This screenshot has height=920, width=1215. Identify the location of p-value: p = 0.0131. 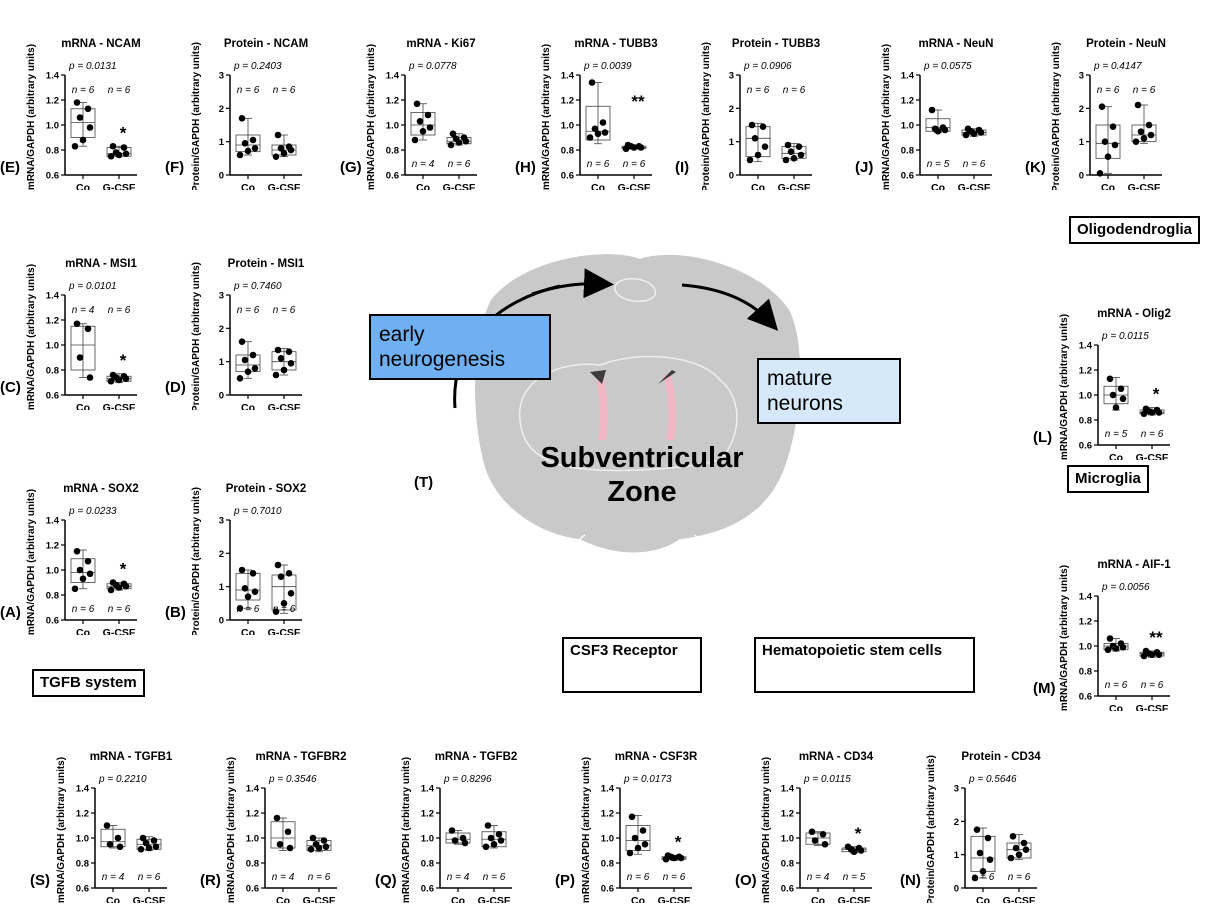
(92, 66).